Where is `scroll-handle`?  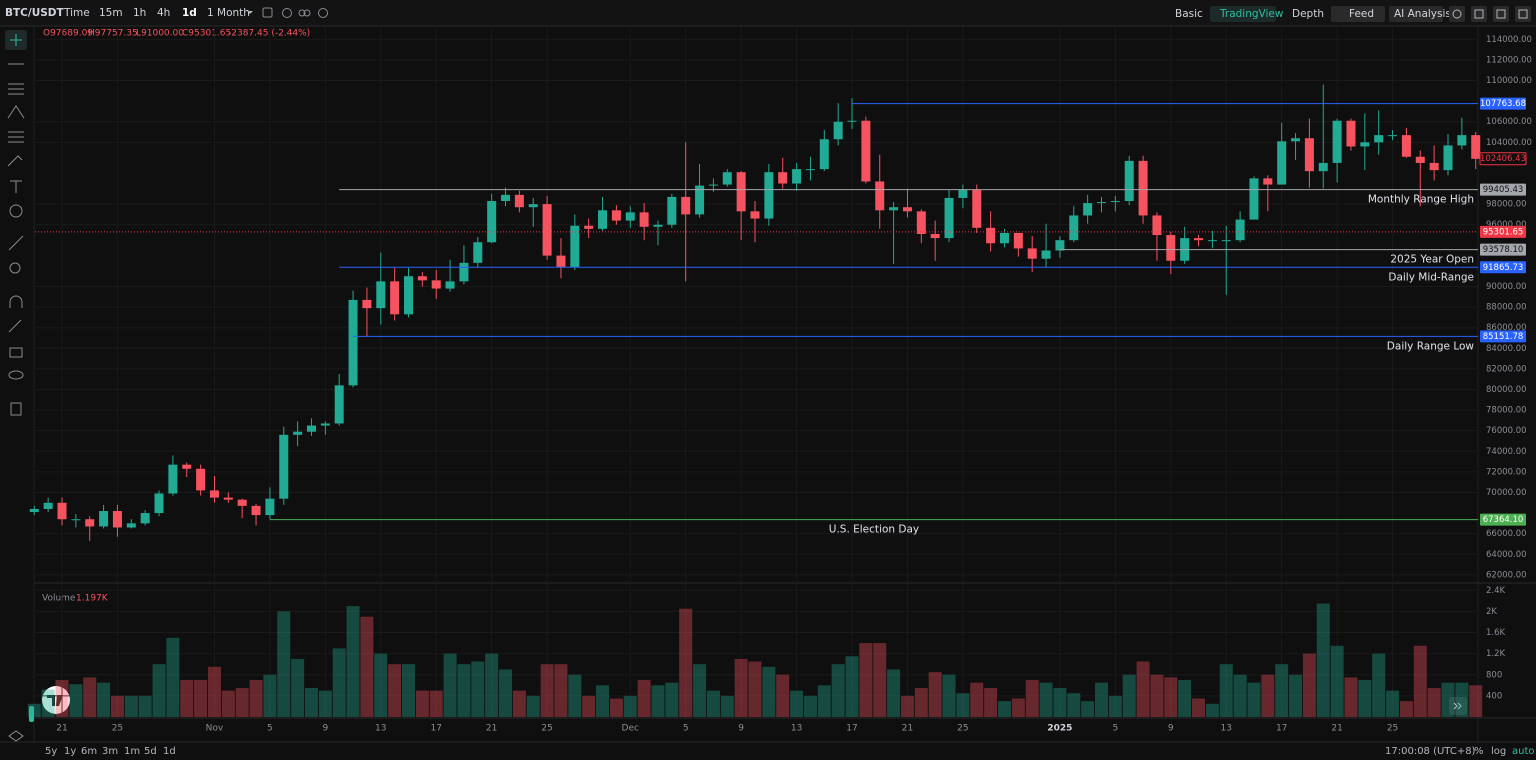 scroll-handle is located at coordinates (31, 714).